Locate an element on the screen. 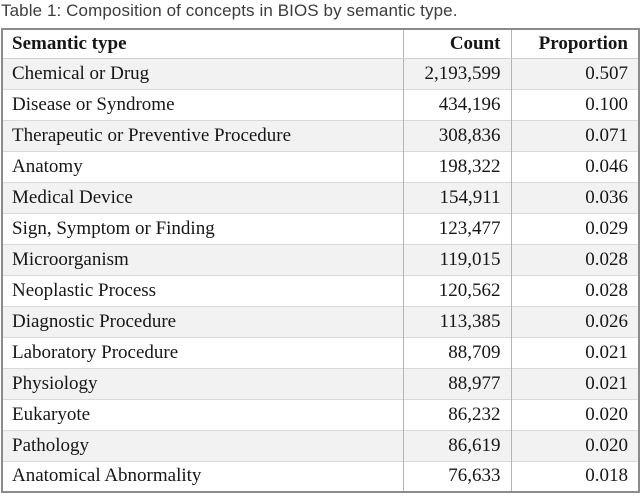  cell-count: 120,562 is located at coordinates (456, 290).